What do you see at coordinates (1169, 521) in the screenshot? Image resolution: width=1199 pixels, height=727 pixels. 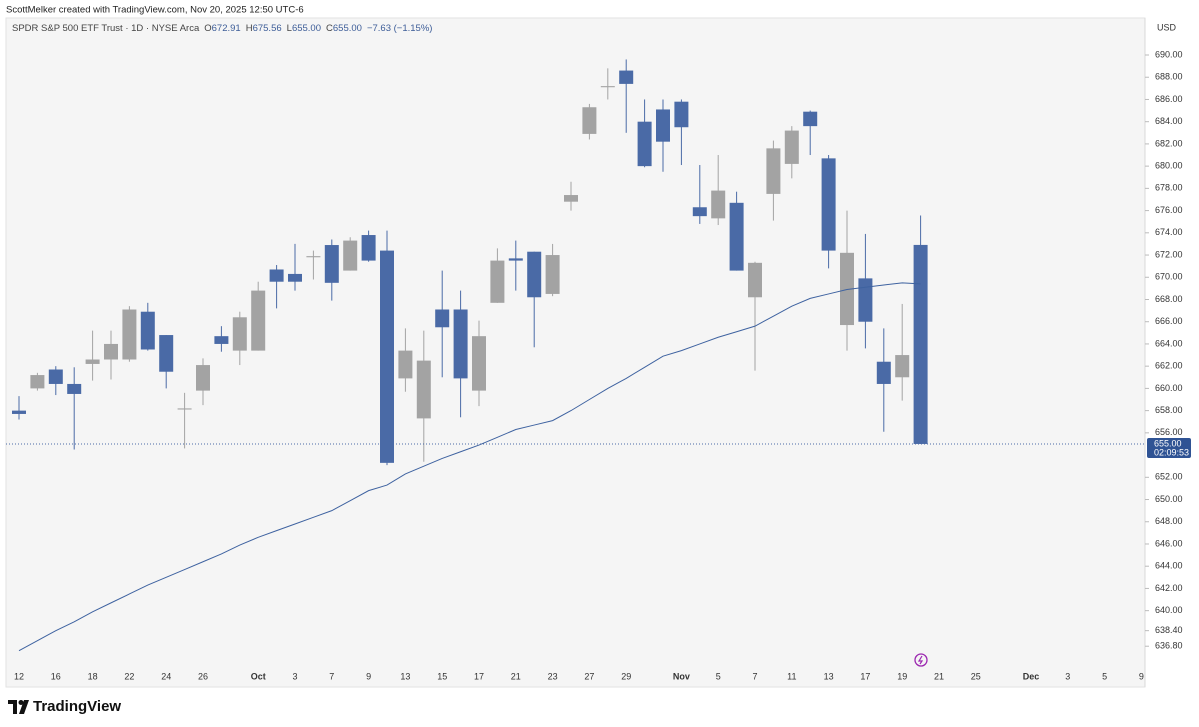 I see `y-tick-label: 648.00` at bounding box center [1169, 521].